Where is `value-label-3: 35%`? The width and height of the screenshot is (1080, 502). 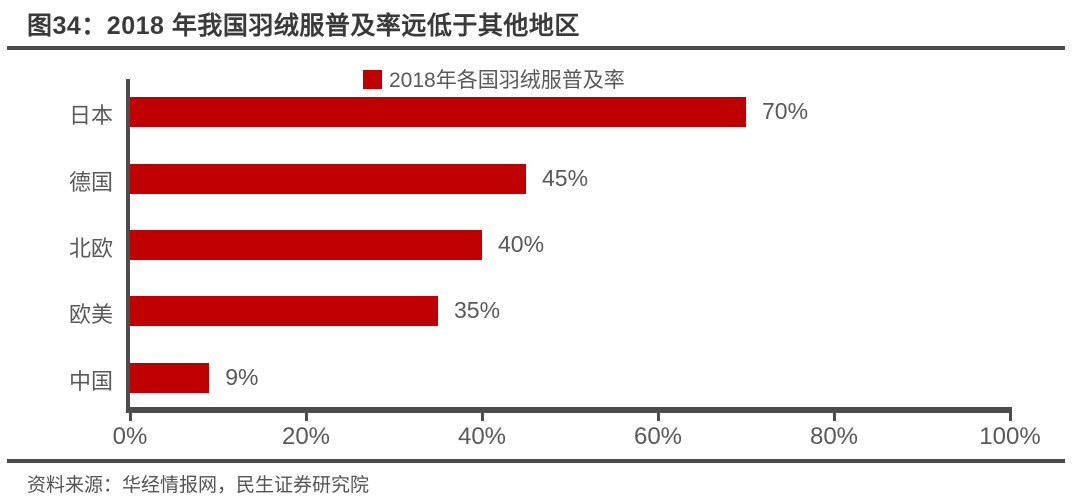 value-label-3: 35% is located at coordinates (477, 310).